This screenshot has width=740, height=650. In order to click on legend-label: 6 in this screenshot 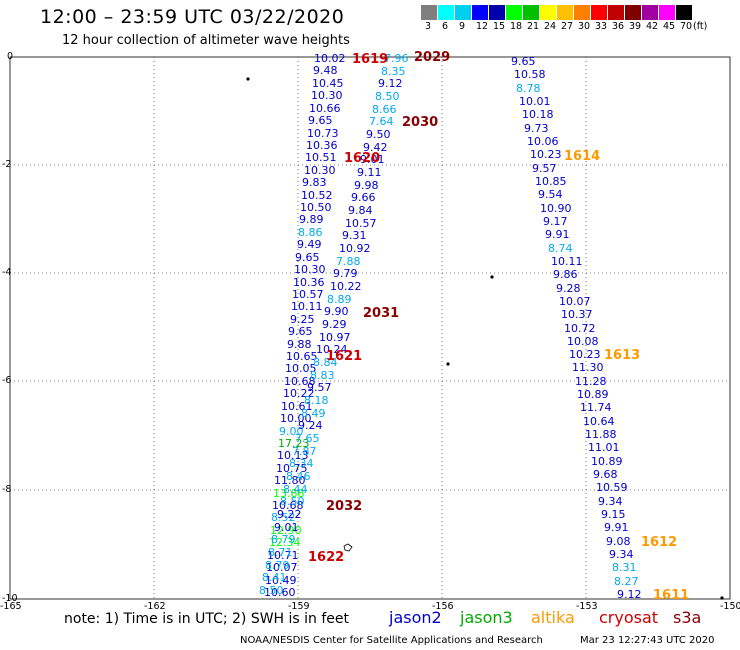, I will do `click(445, 26)`.